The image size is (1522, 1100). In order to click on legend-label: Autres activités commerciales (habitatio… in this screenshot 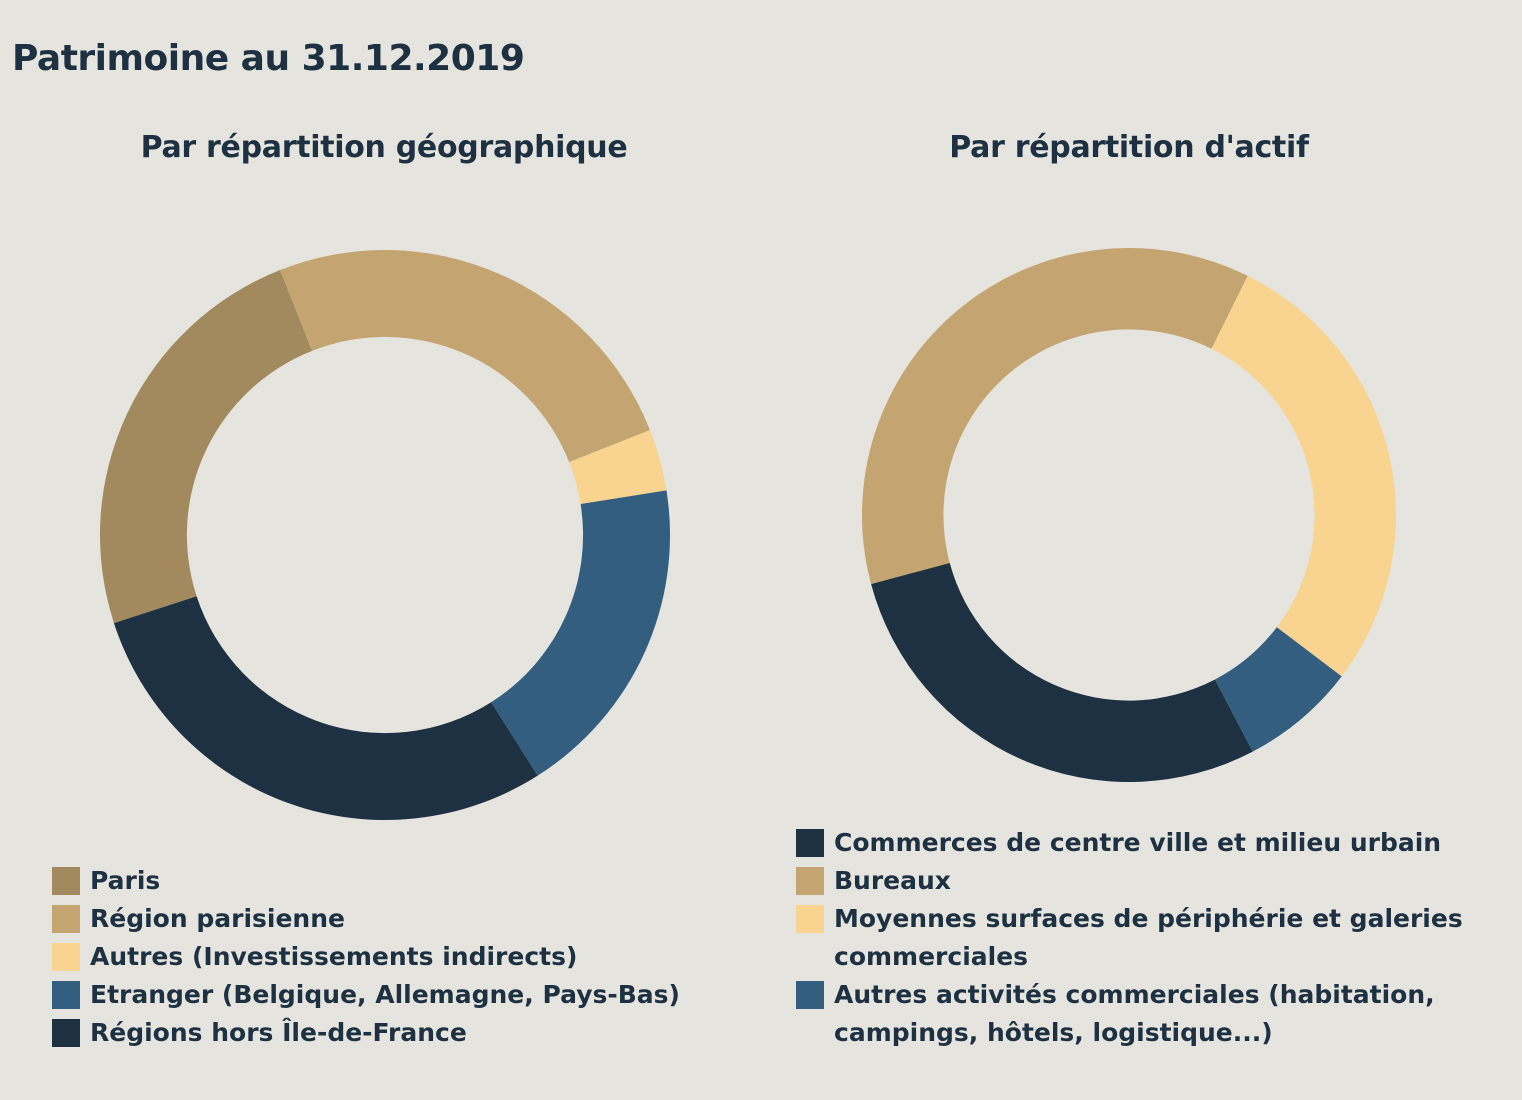, I will do `click(1134, 1013)`.